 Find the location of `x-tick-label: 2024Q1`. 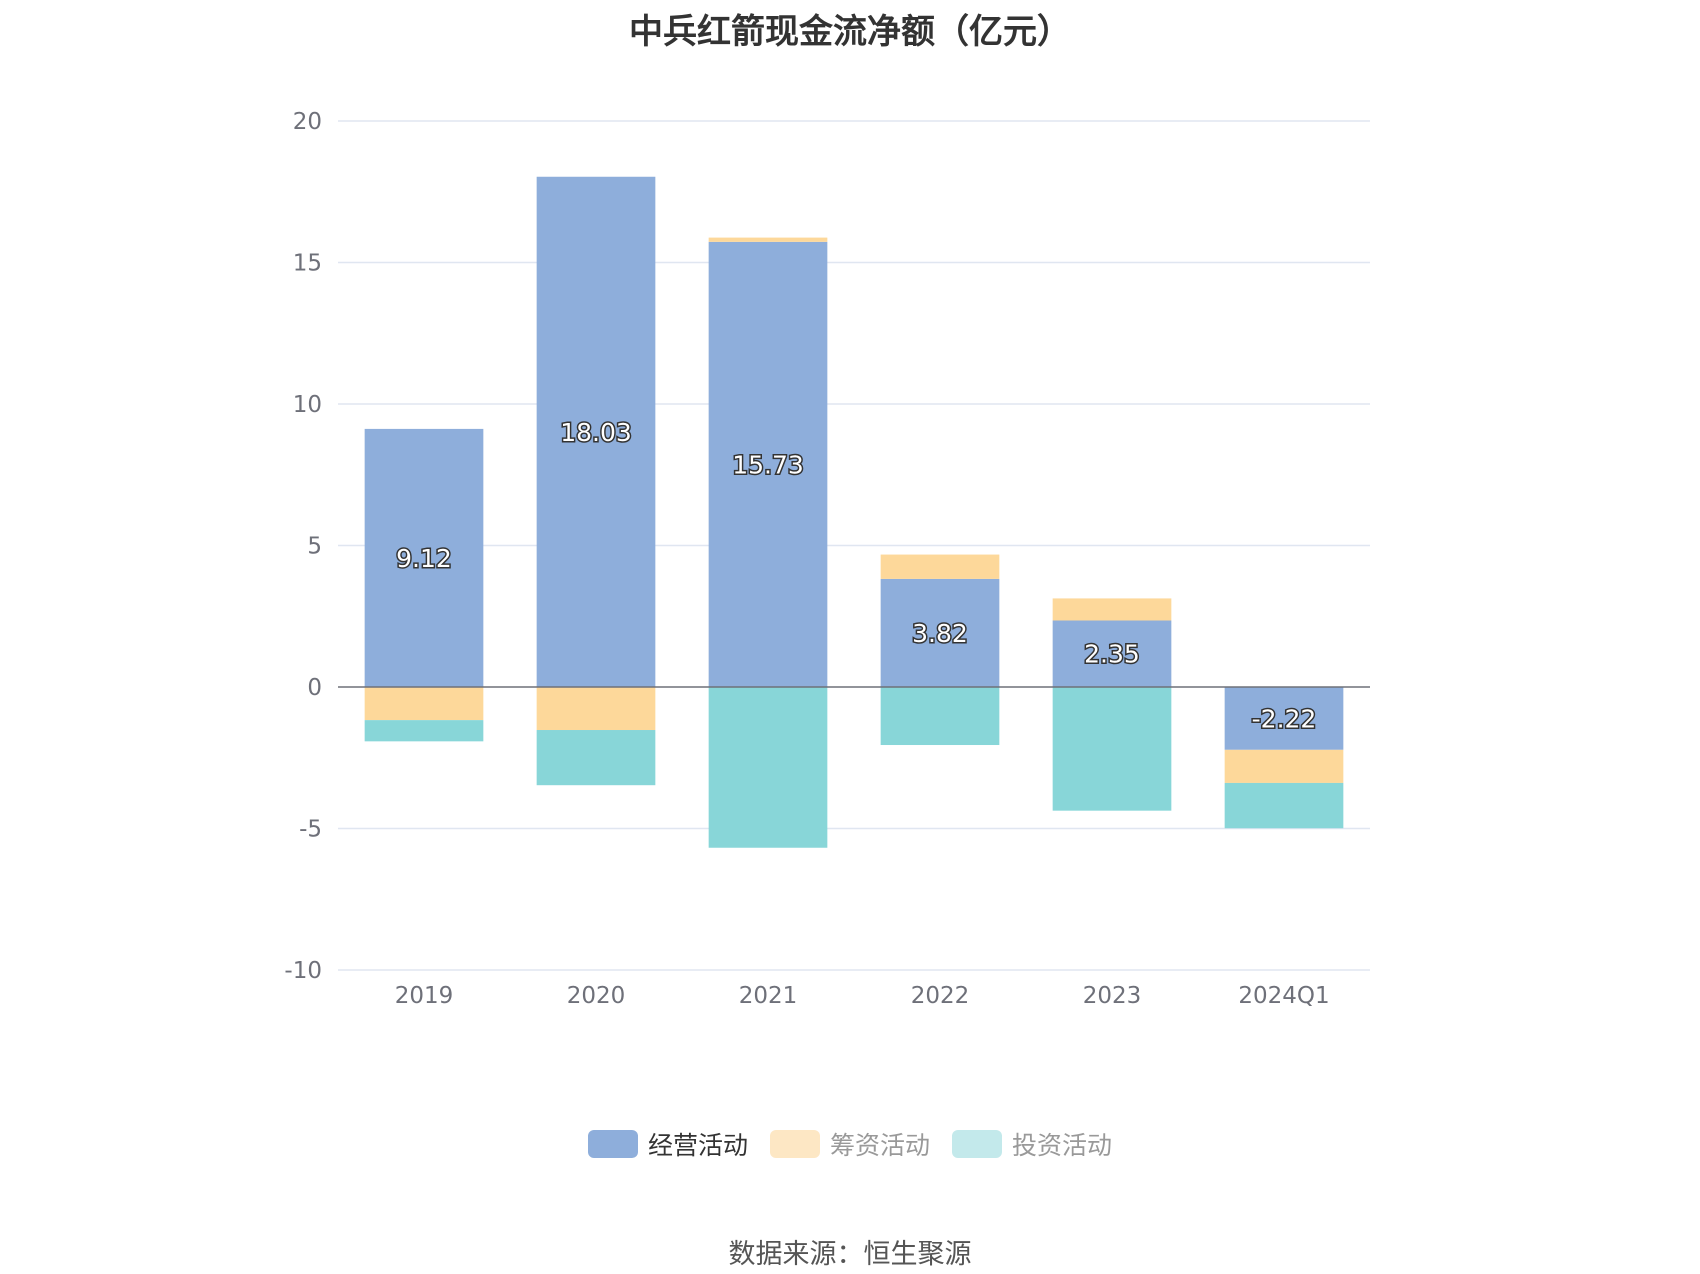

x-tick-label: 2024Q1 is located at coordinates (1283, 996).